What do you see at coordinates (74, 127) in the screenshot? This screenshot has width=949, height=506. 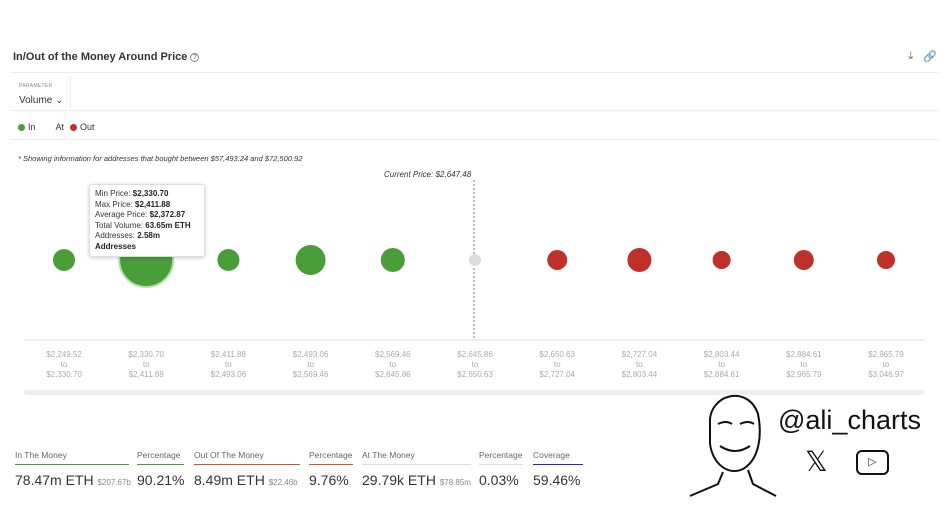 I see `red-dot-icon` at bounding box center [74, 127].